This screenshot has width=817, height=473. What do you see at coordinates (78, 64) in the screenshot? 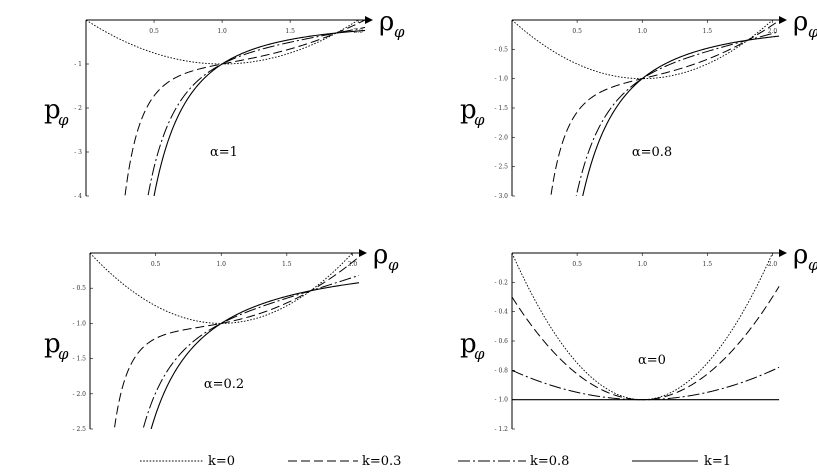
I see `y-tick-label: - 1` at bounding box center [78, 64].